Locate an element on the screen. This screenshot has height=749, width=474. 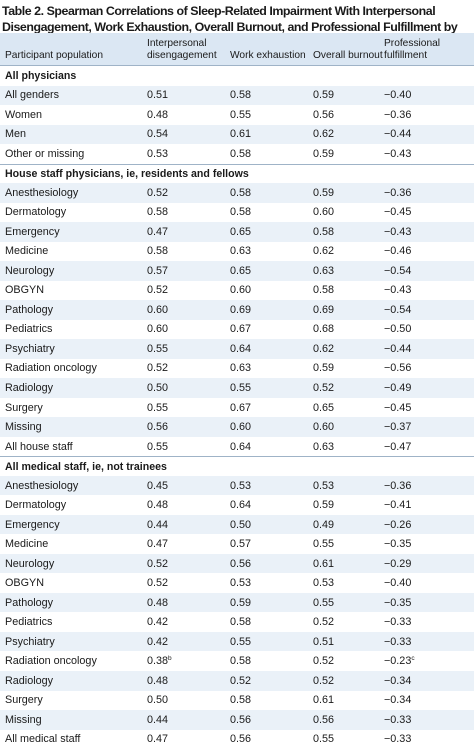
row-label: Missing is located at coordinates (23, 719).